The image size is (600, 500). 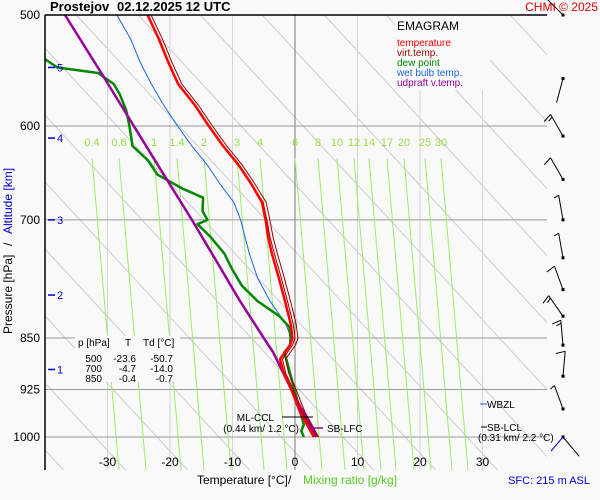 What do you see at coordinates (93, 359) in the screenshot?
I see `table-cell-p: 500` at bounding box center [93, 359].